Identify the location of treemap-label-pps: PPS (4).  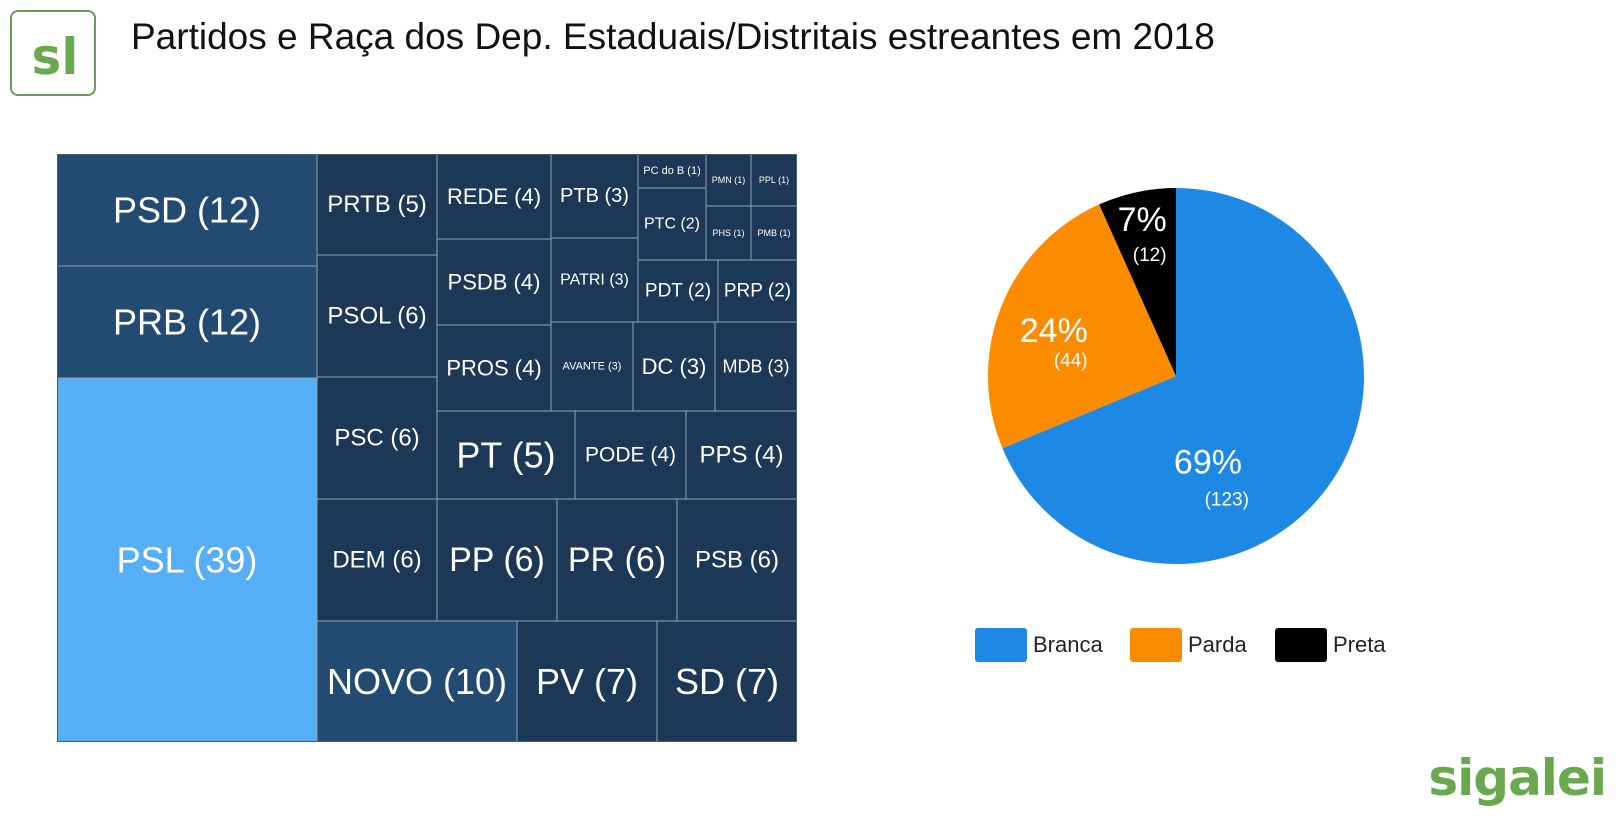
(741, 455).